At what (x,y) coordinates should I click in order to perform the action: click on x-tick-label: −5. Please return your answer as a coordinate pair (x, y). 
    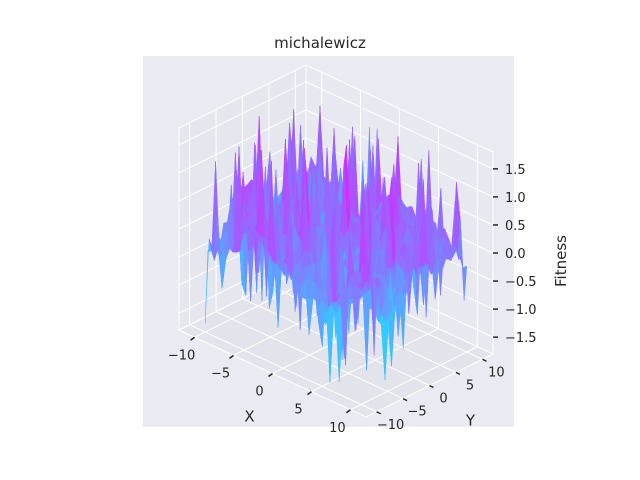
    Looking at the image, I should click on (220, 373).